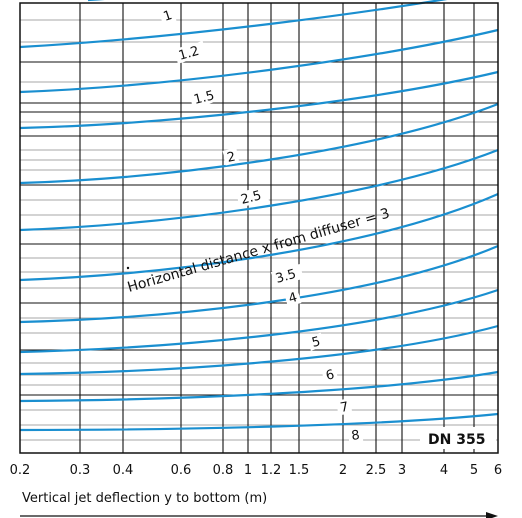  I want to click on x-tick-label: 0.6, so click(181, 470).